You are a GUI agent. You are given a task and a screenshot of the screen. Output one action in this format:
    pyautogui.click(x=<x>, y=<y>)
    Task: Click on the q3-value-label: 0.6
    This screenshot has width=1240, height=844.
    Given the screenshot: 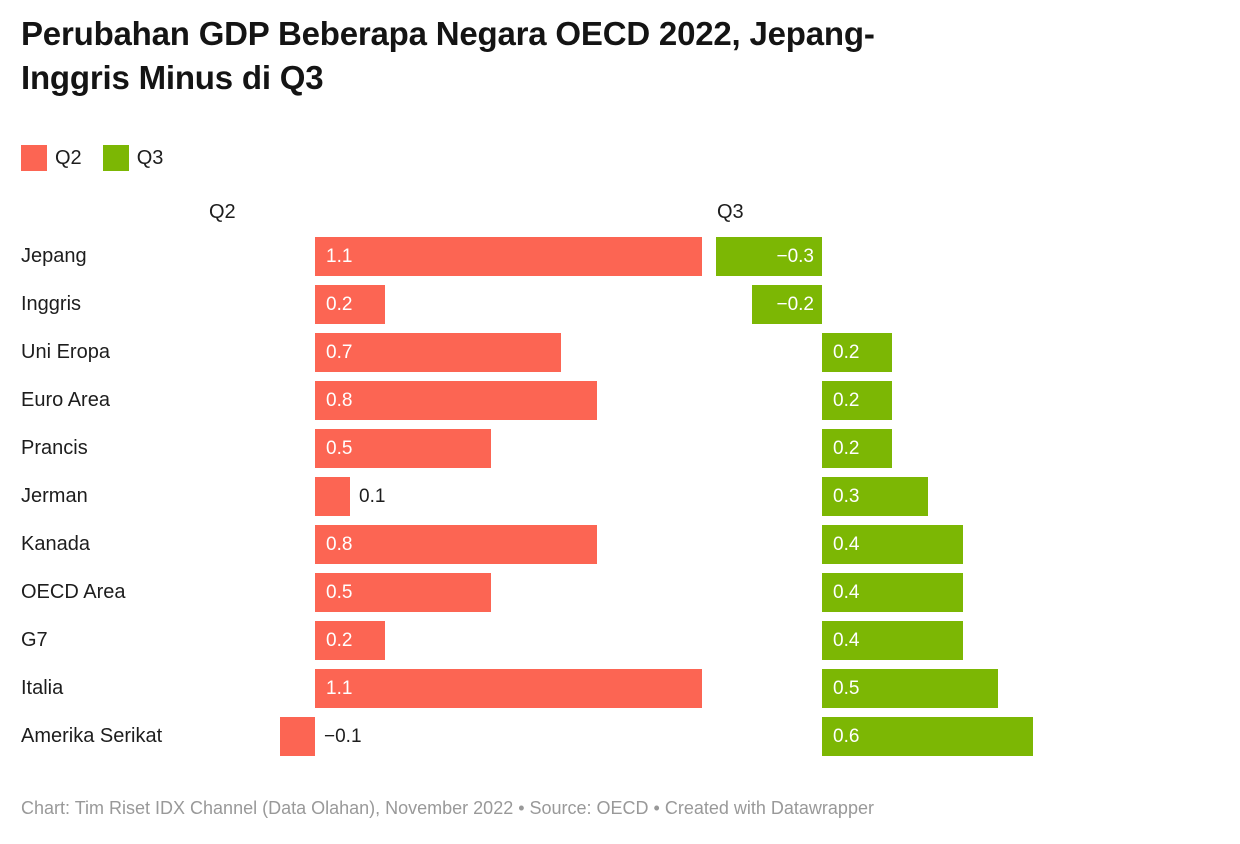 What is the action you would take?
    pyautogui.click(x=846, y=736)
    